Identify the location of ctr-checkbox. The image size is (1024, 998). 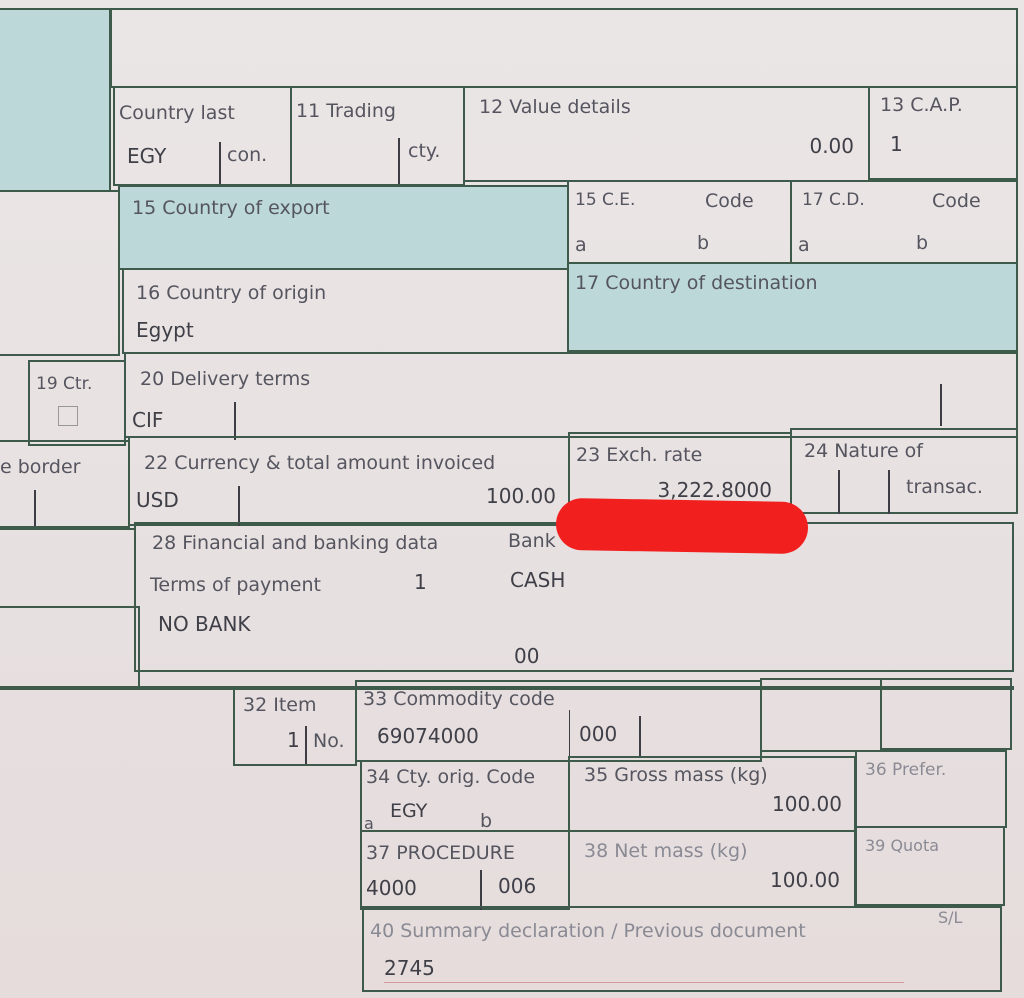
(68, 416).